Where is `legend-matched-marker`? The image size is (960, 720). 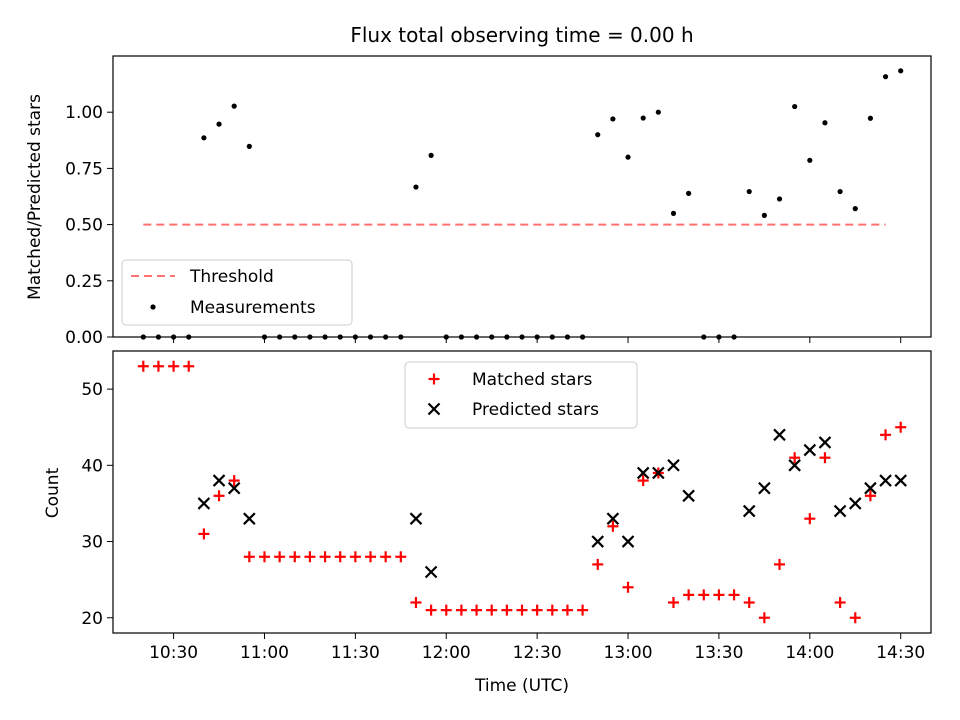
legend-matched-marker is located at coordinates (434, 379).